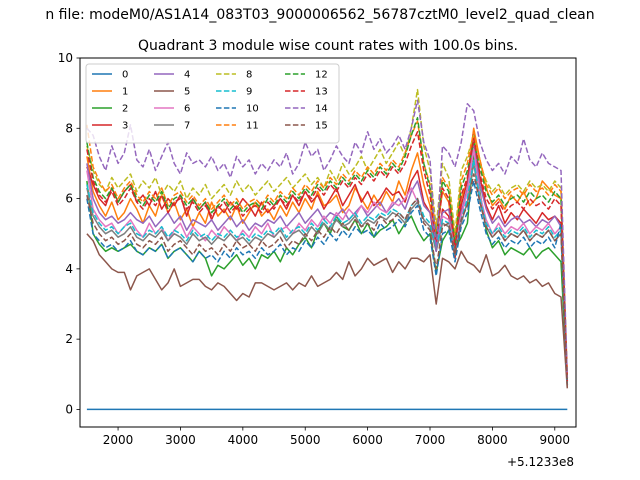  What do you see at coordinates (252, 109) in the screenshot?
I see `legend-label-10: 10` at bounding box center [252, 109].